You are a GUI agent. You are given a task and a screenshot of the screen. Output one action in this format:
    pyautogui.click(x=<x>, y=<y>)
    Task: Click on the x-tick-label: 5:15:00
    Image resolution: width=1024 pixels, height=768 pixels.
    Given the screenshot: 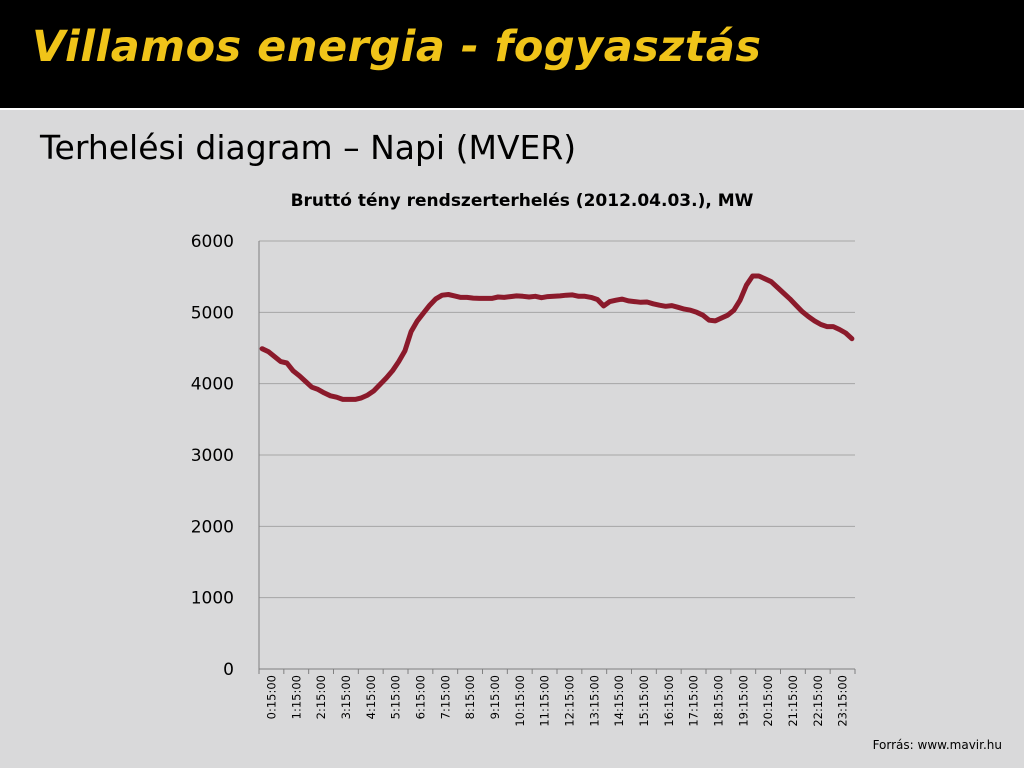 What is the action you would take?
    pyautogui.click(x=396, y=697)
    